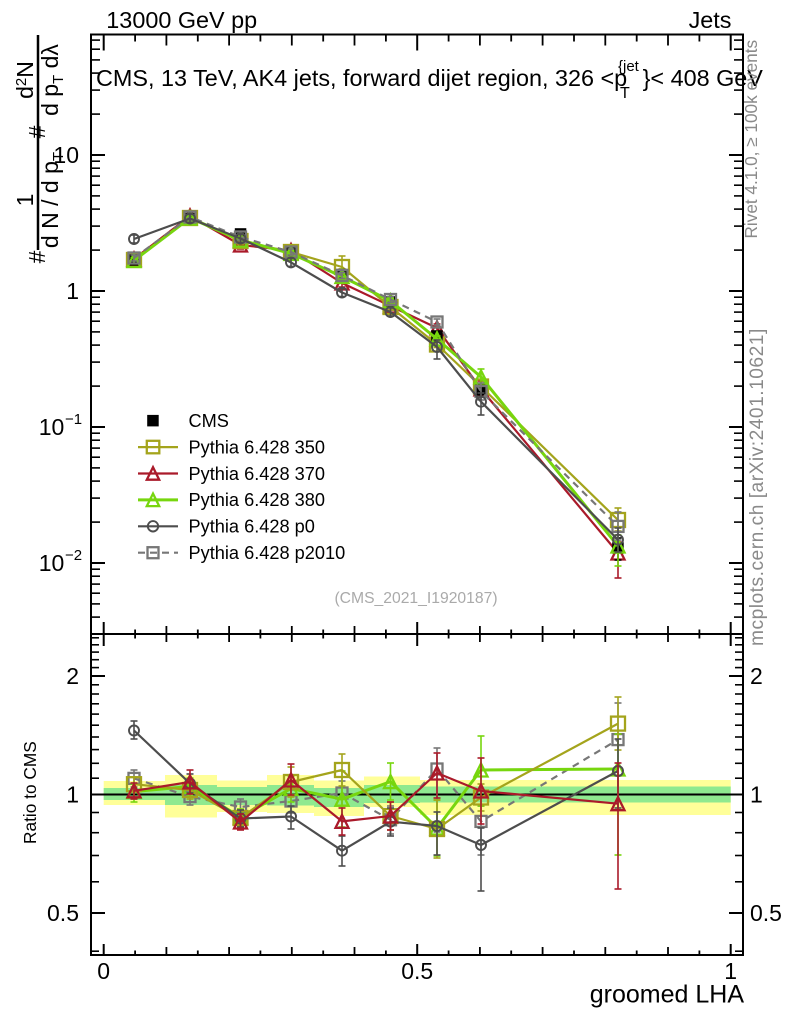  I want to click on svg-text: Pythia 6.428 370, so click(257, 474).